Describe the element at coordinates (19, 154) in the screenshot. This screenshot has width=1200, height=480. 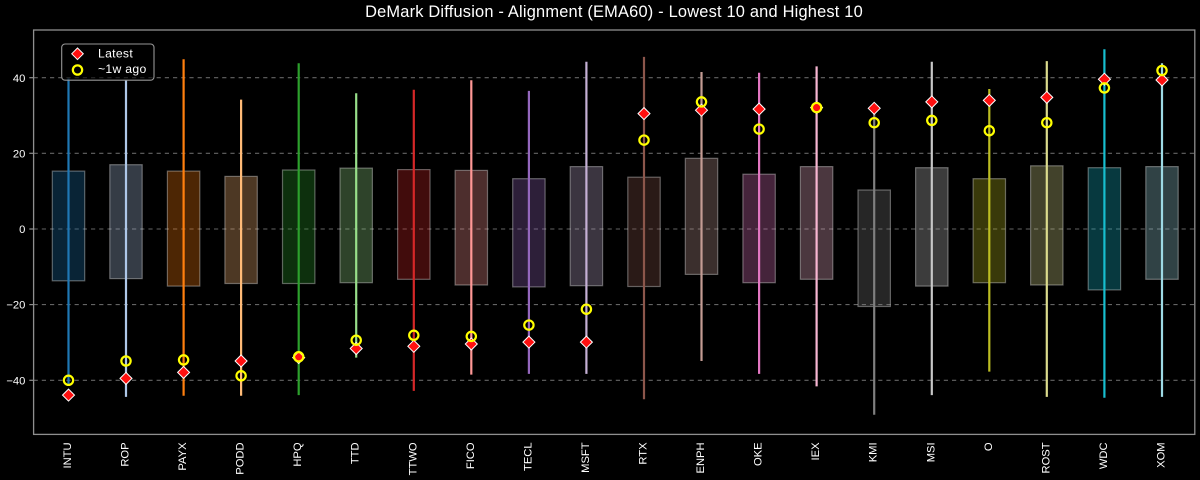
I see `svg-text: 20` at that location.